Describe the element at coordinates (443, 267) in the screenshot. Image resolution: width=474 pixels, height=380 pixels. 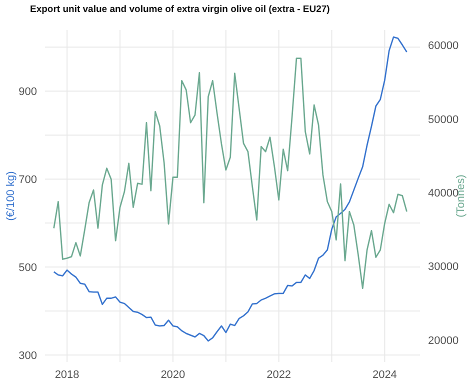
I see `y2-tick-label: 30000` at that location.